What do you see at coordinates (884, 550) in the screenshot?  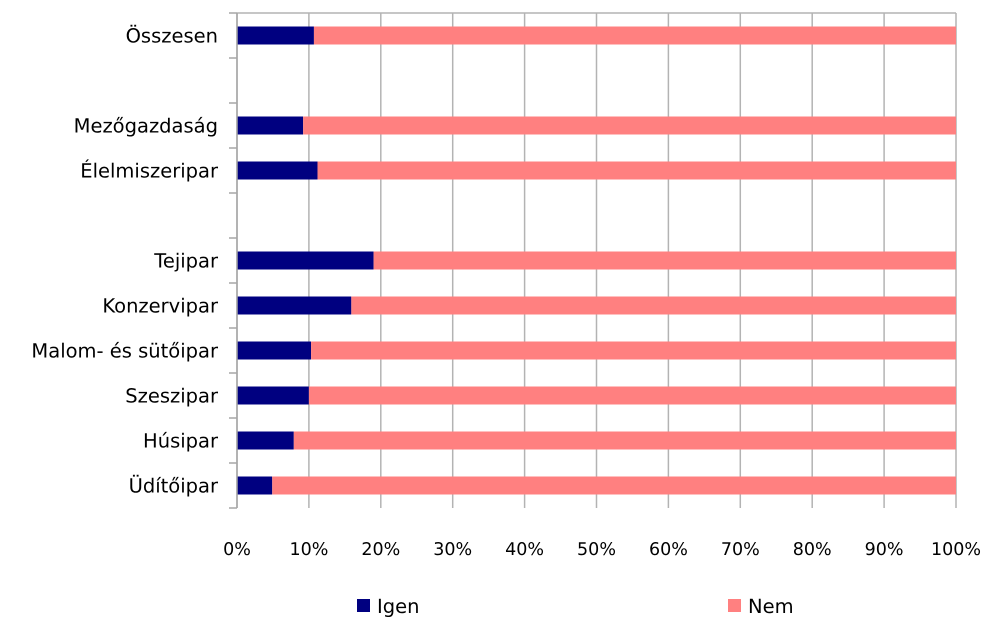 I see `x-tick-label: 90%` at bounding box center [884, 550].